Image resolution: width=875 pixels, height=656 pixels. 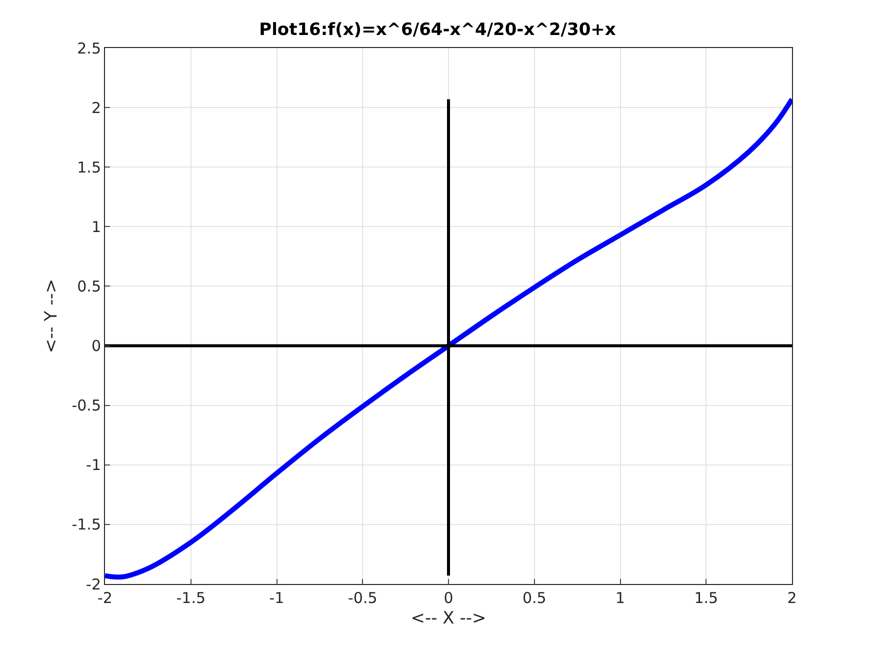 What do you see at coordinates (89, 48) in the screenshot?
I see `y-tick-label: 2.5` at bounding box center [89, 48].